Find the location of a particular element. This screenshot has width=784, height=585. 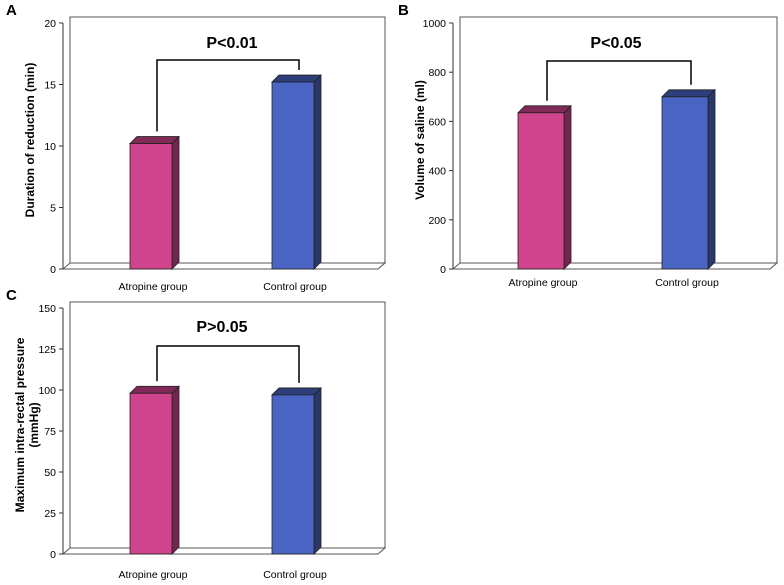

y-tick-label: 800 is located at coordinates (437, 73).